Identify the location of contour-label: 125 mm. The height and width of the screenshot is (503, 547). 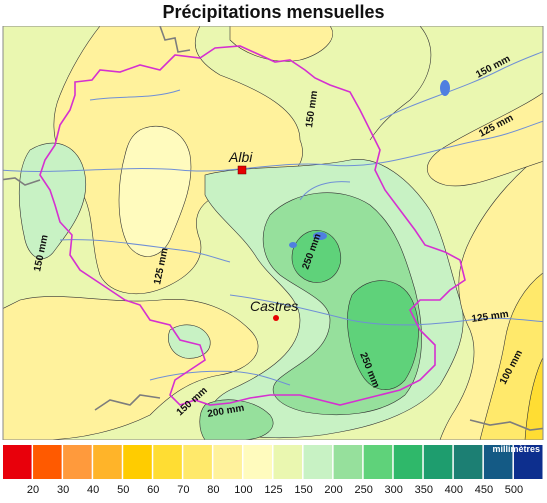
(490, 317).